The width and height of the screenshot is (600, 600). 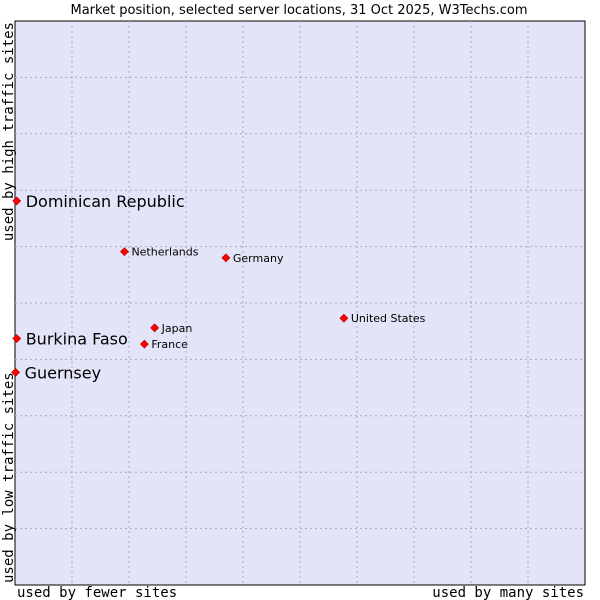 I want to click on y-axis-label-top: used by high traffic sites, so click(x=9, y=131).